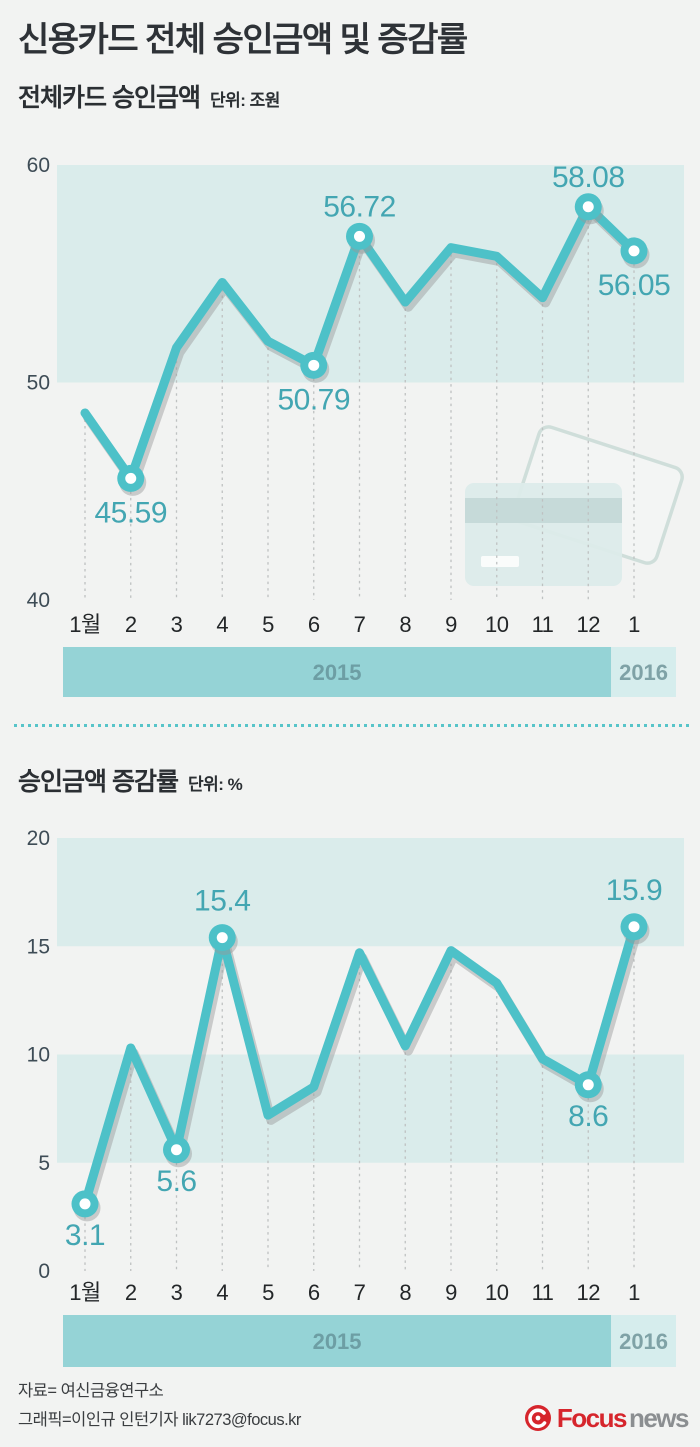 This screenshot has height=1447, width=700. Describe the element at coordinates (91, 1391) in the screenshot. I see `source-credit: 자료= 여신금융연구소` at that location.